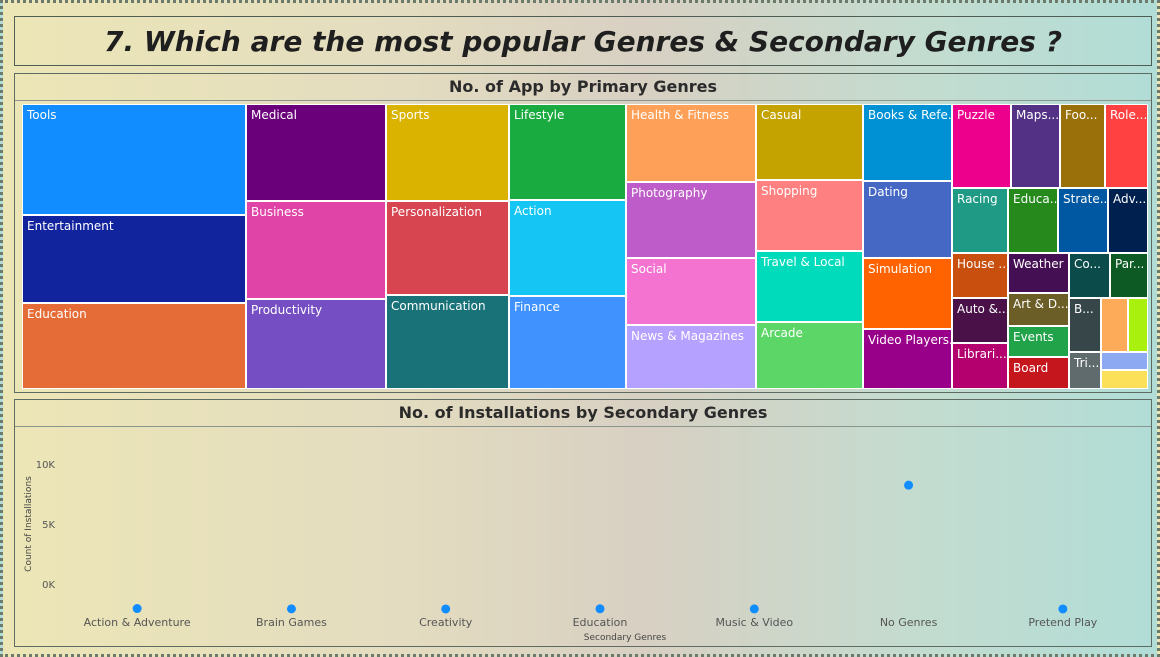 Image resolution: width=1160 pixels, height=657 pixels. Describe the element at coordinates (277, 212) in the screenshot. I see `treemap-tile-label: Business` at that location.